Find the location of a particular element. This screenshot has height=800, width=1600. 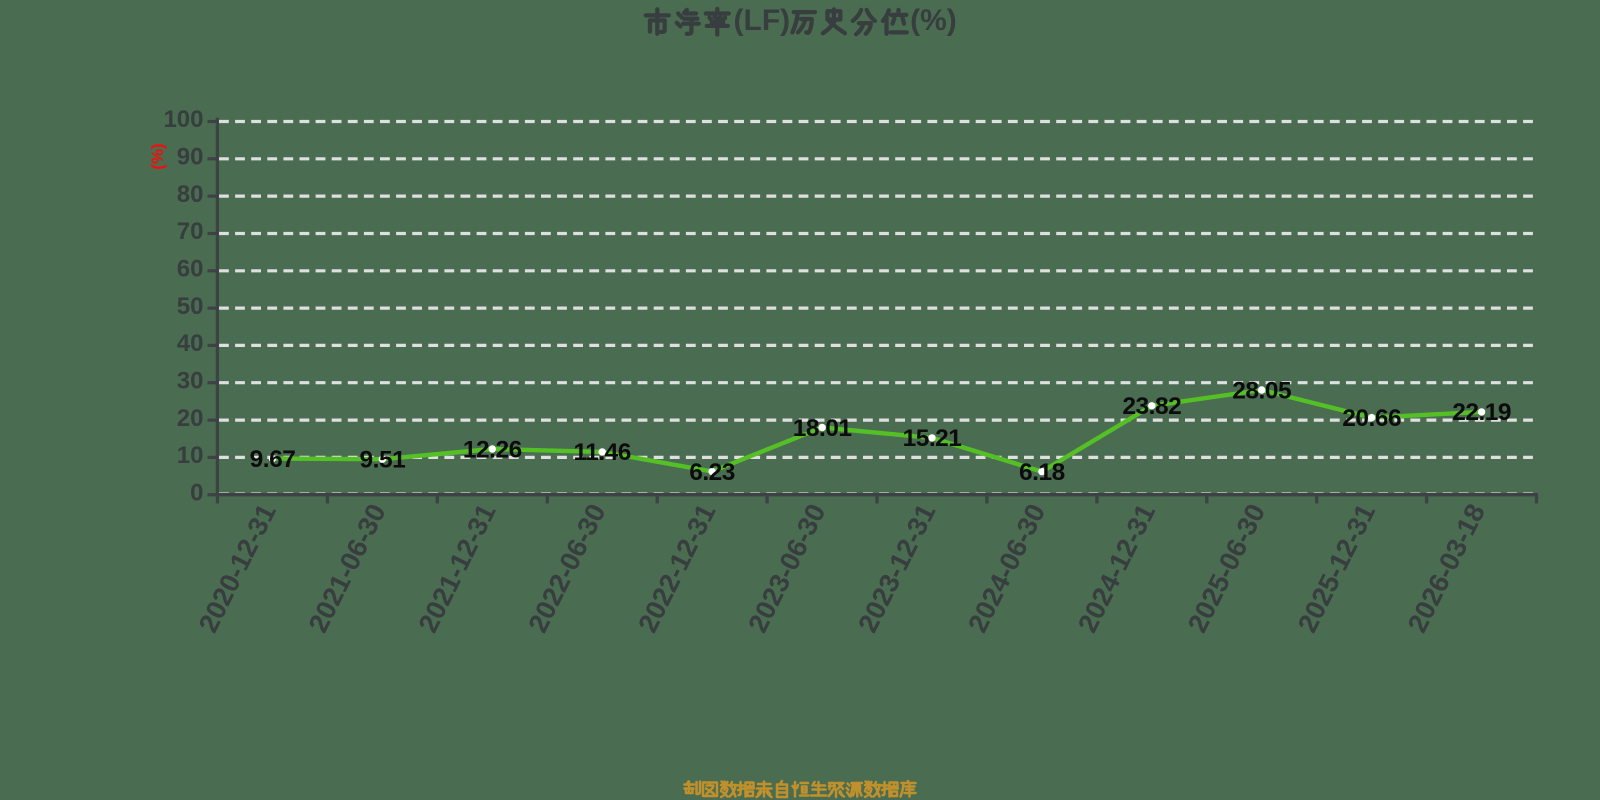

svg-text: 50 is located at coordinates (190, 306).